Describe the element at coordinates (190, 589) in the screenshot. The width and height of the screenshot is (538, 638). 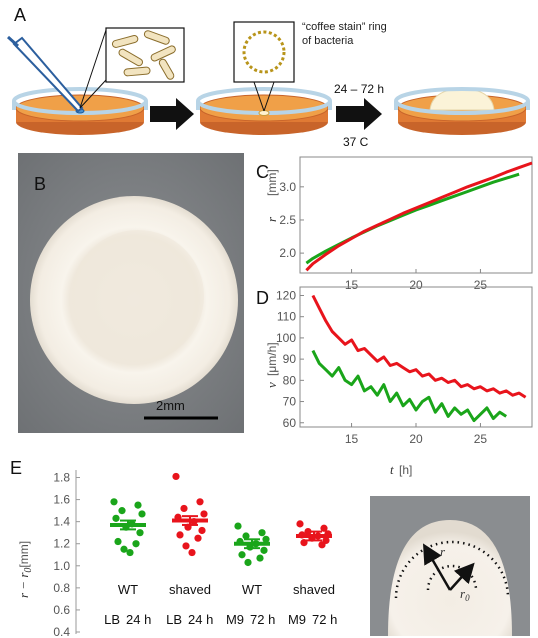
I see `group-name: shaved` at that location.